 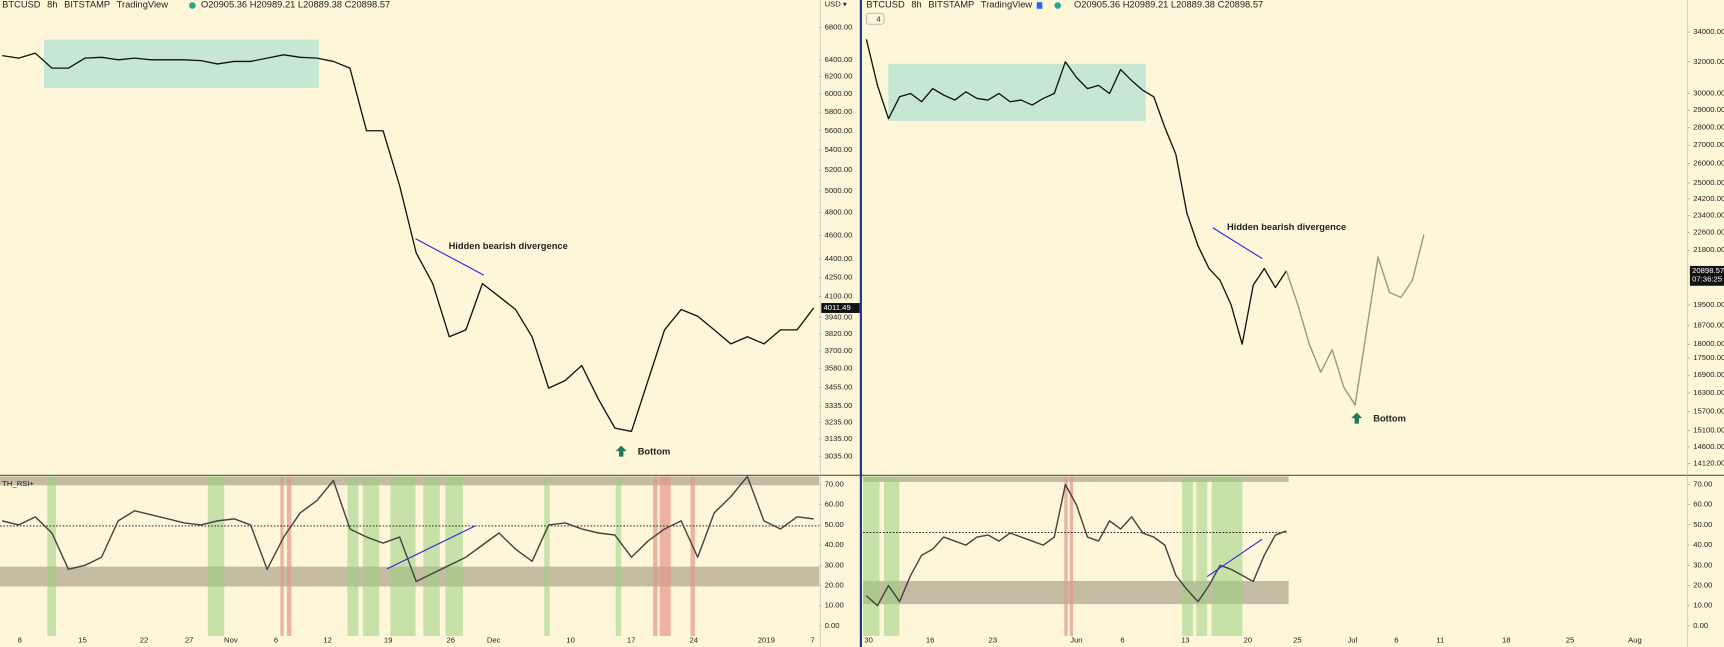 I want to click on countdown: 07:36:25, so click(x=1707, y=279).